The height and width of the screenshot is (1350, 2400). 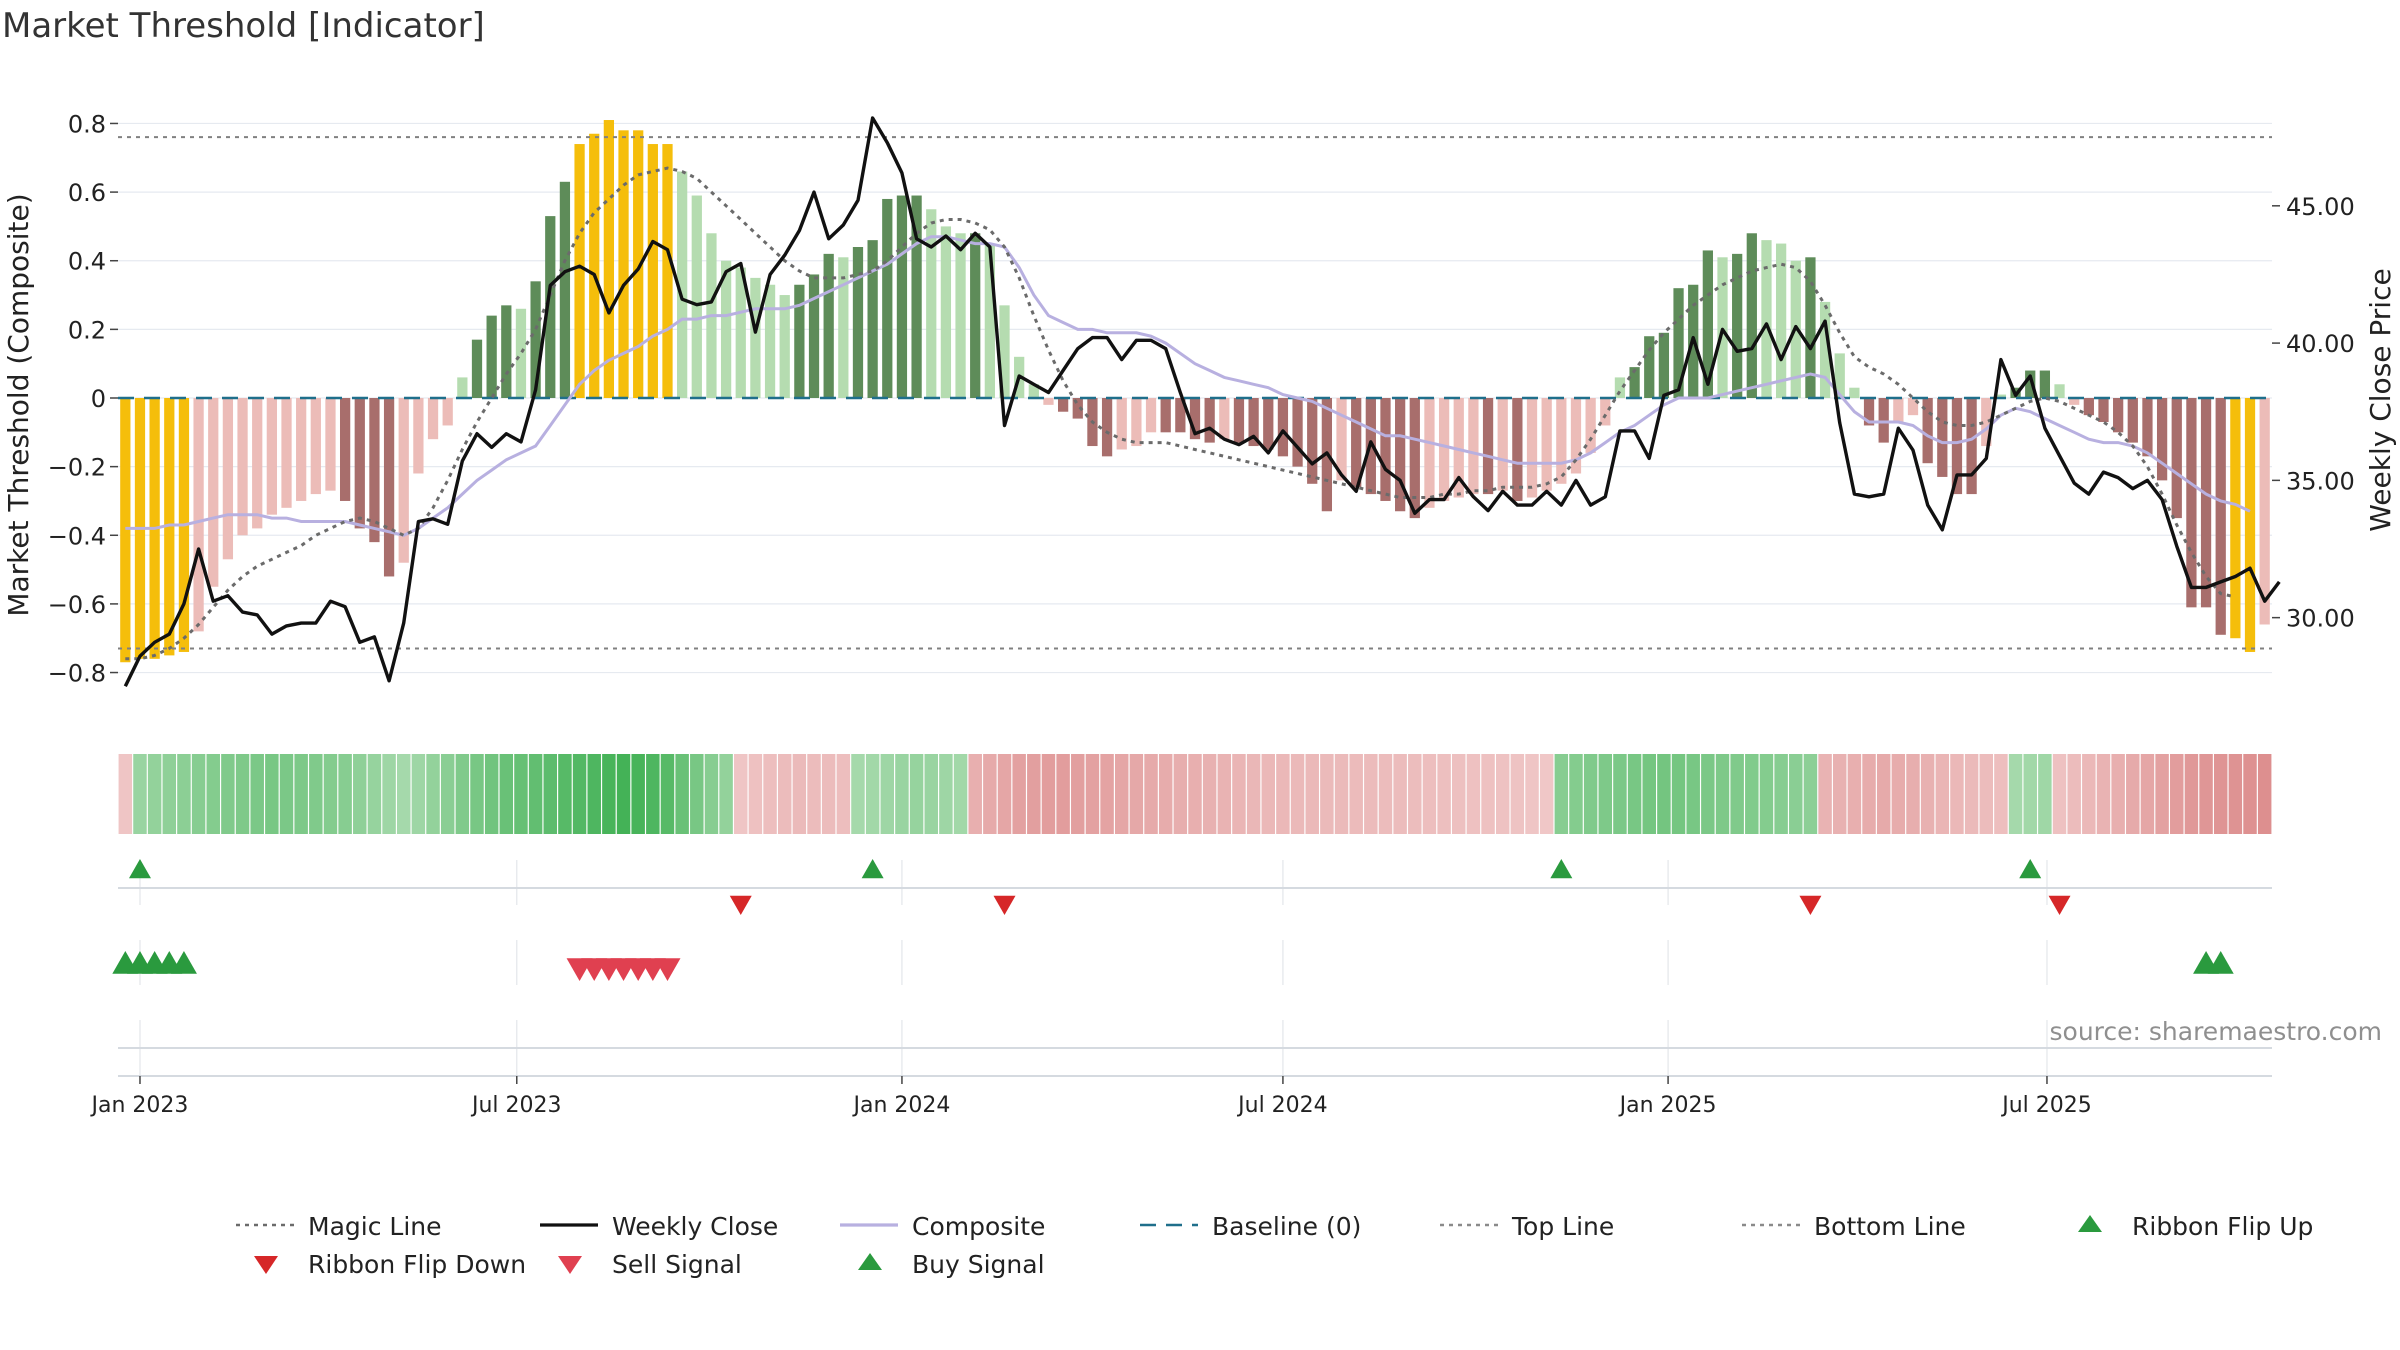 I want to click on legend-label: Magic Line, so click(x=375, y=1226).